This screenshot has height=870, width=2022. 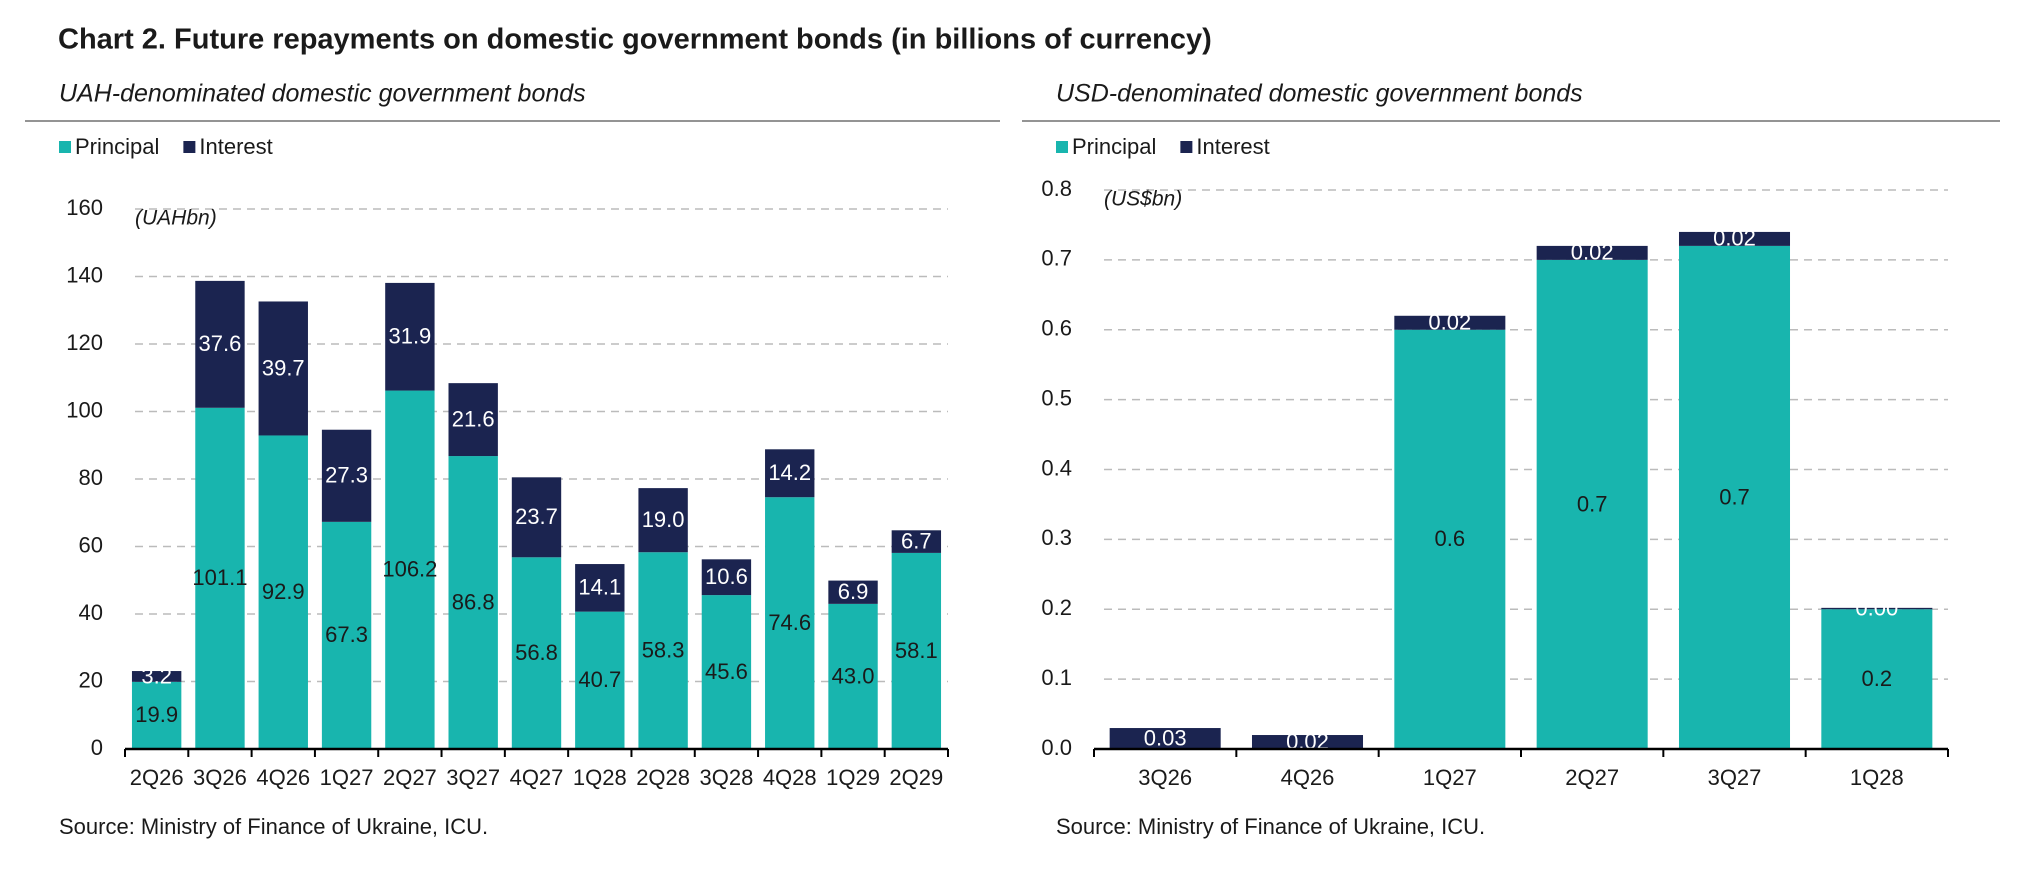 I want to click on data-label: 58.3, so click(x=663, y=649).